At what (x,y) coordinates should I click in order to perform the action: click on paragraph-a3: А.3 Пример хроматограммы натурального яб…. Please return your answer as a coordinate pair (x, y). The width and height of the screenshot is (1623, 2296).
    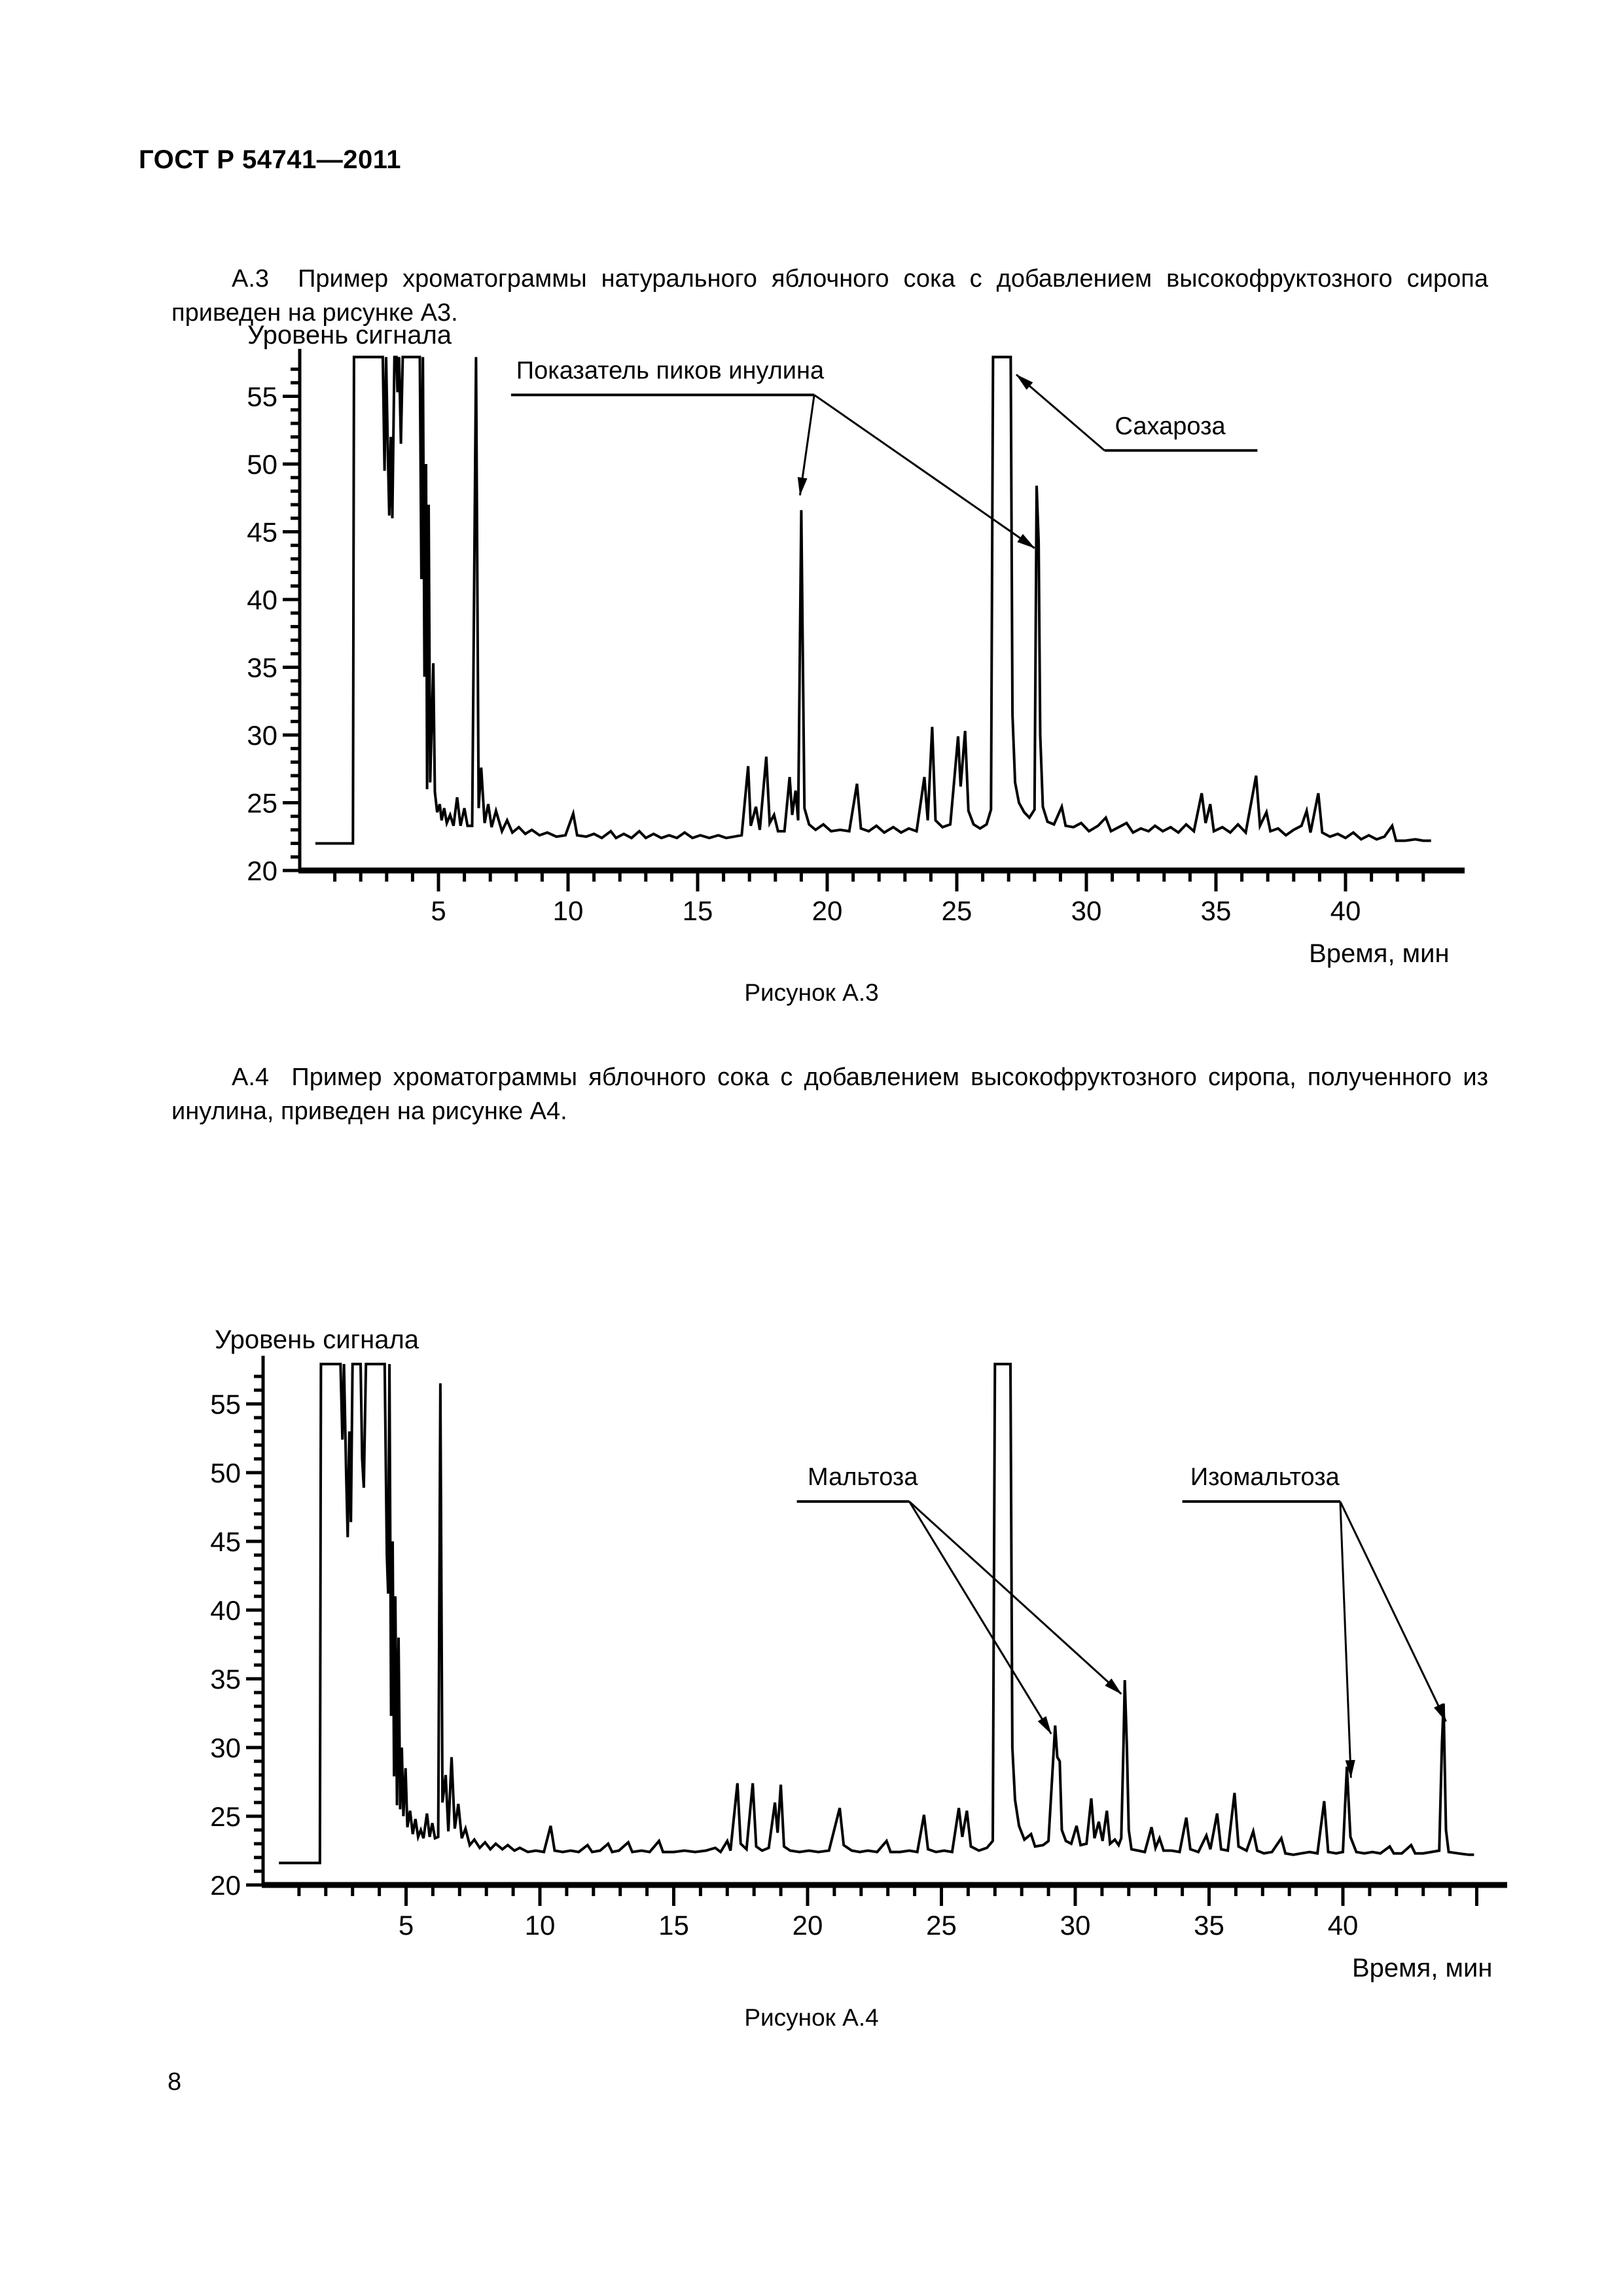
    Looking at the image, I should click on (833, 296).